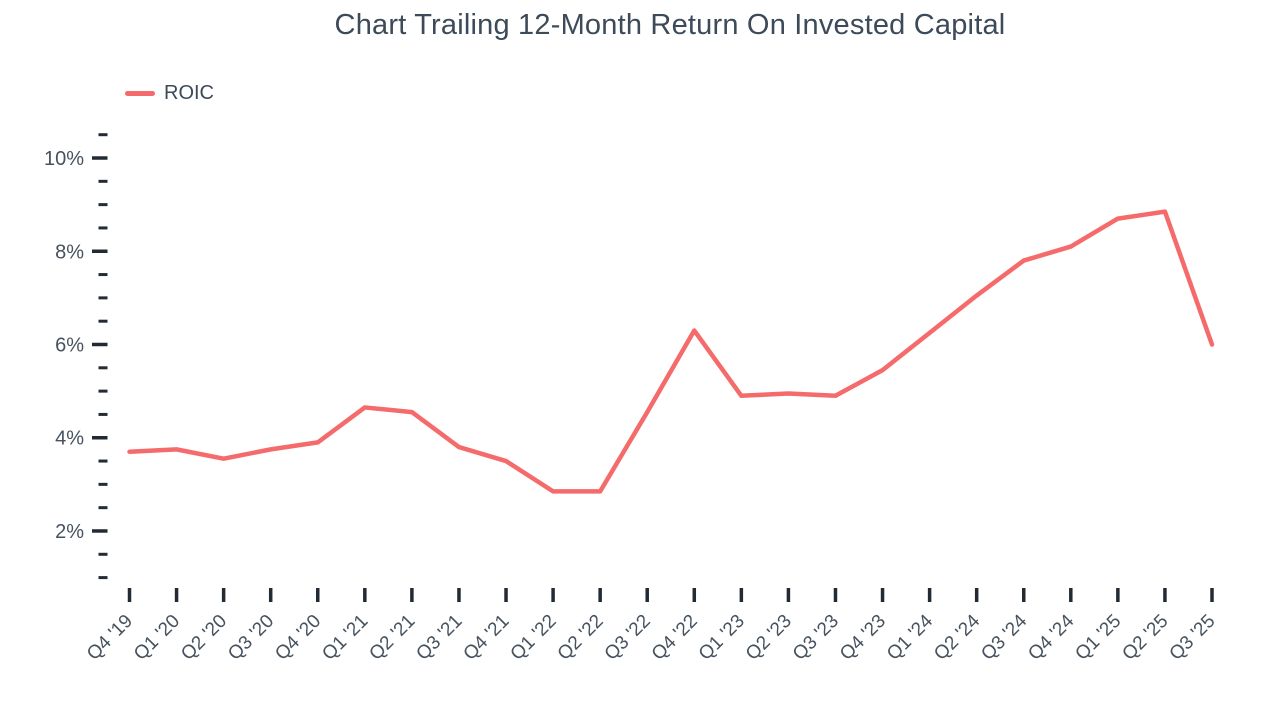  I want to click on x-tick-label: Q1 '23, so click(722, 638).